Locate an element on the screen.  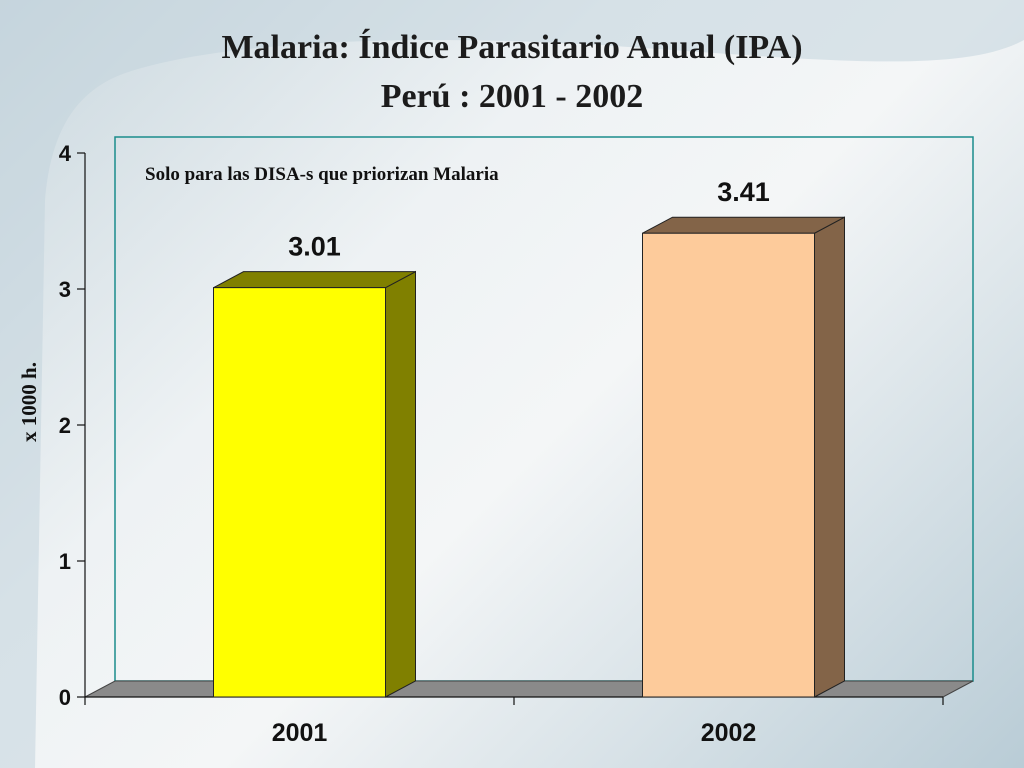
y-tick-label: 0 is located at coordinates (65, 697).